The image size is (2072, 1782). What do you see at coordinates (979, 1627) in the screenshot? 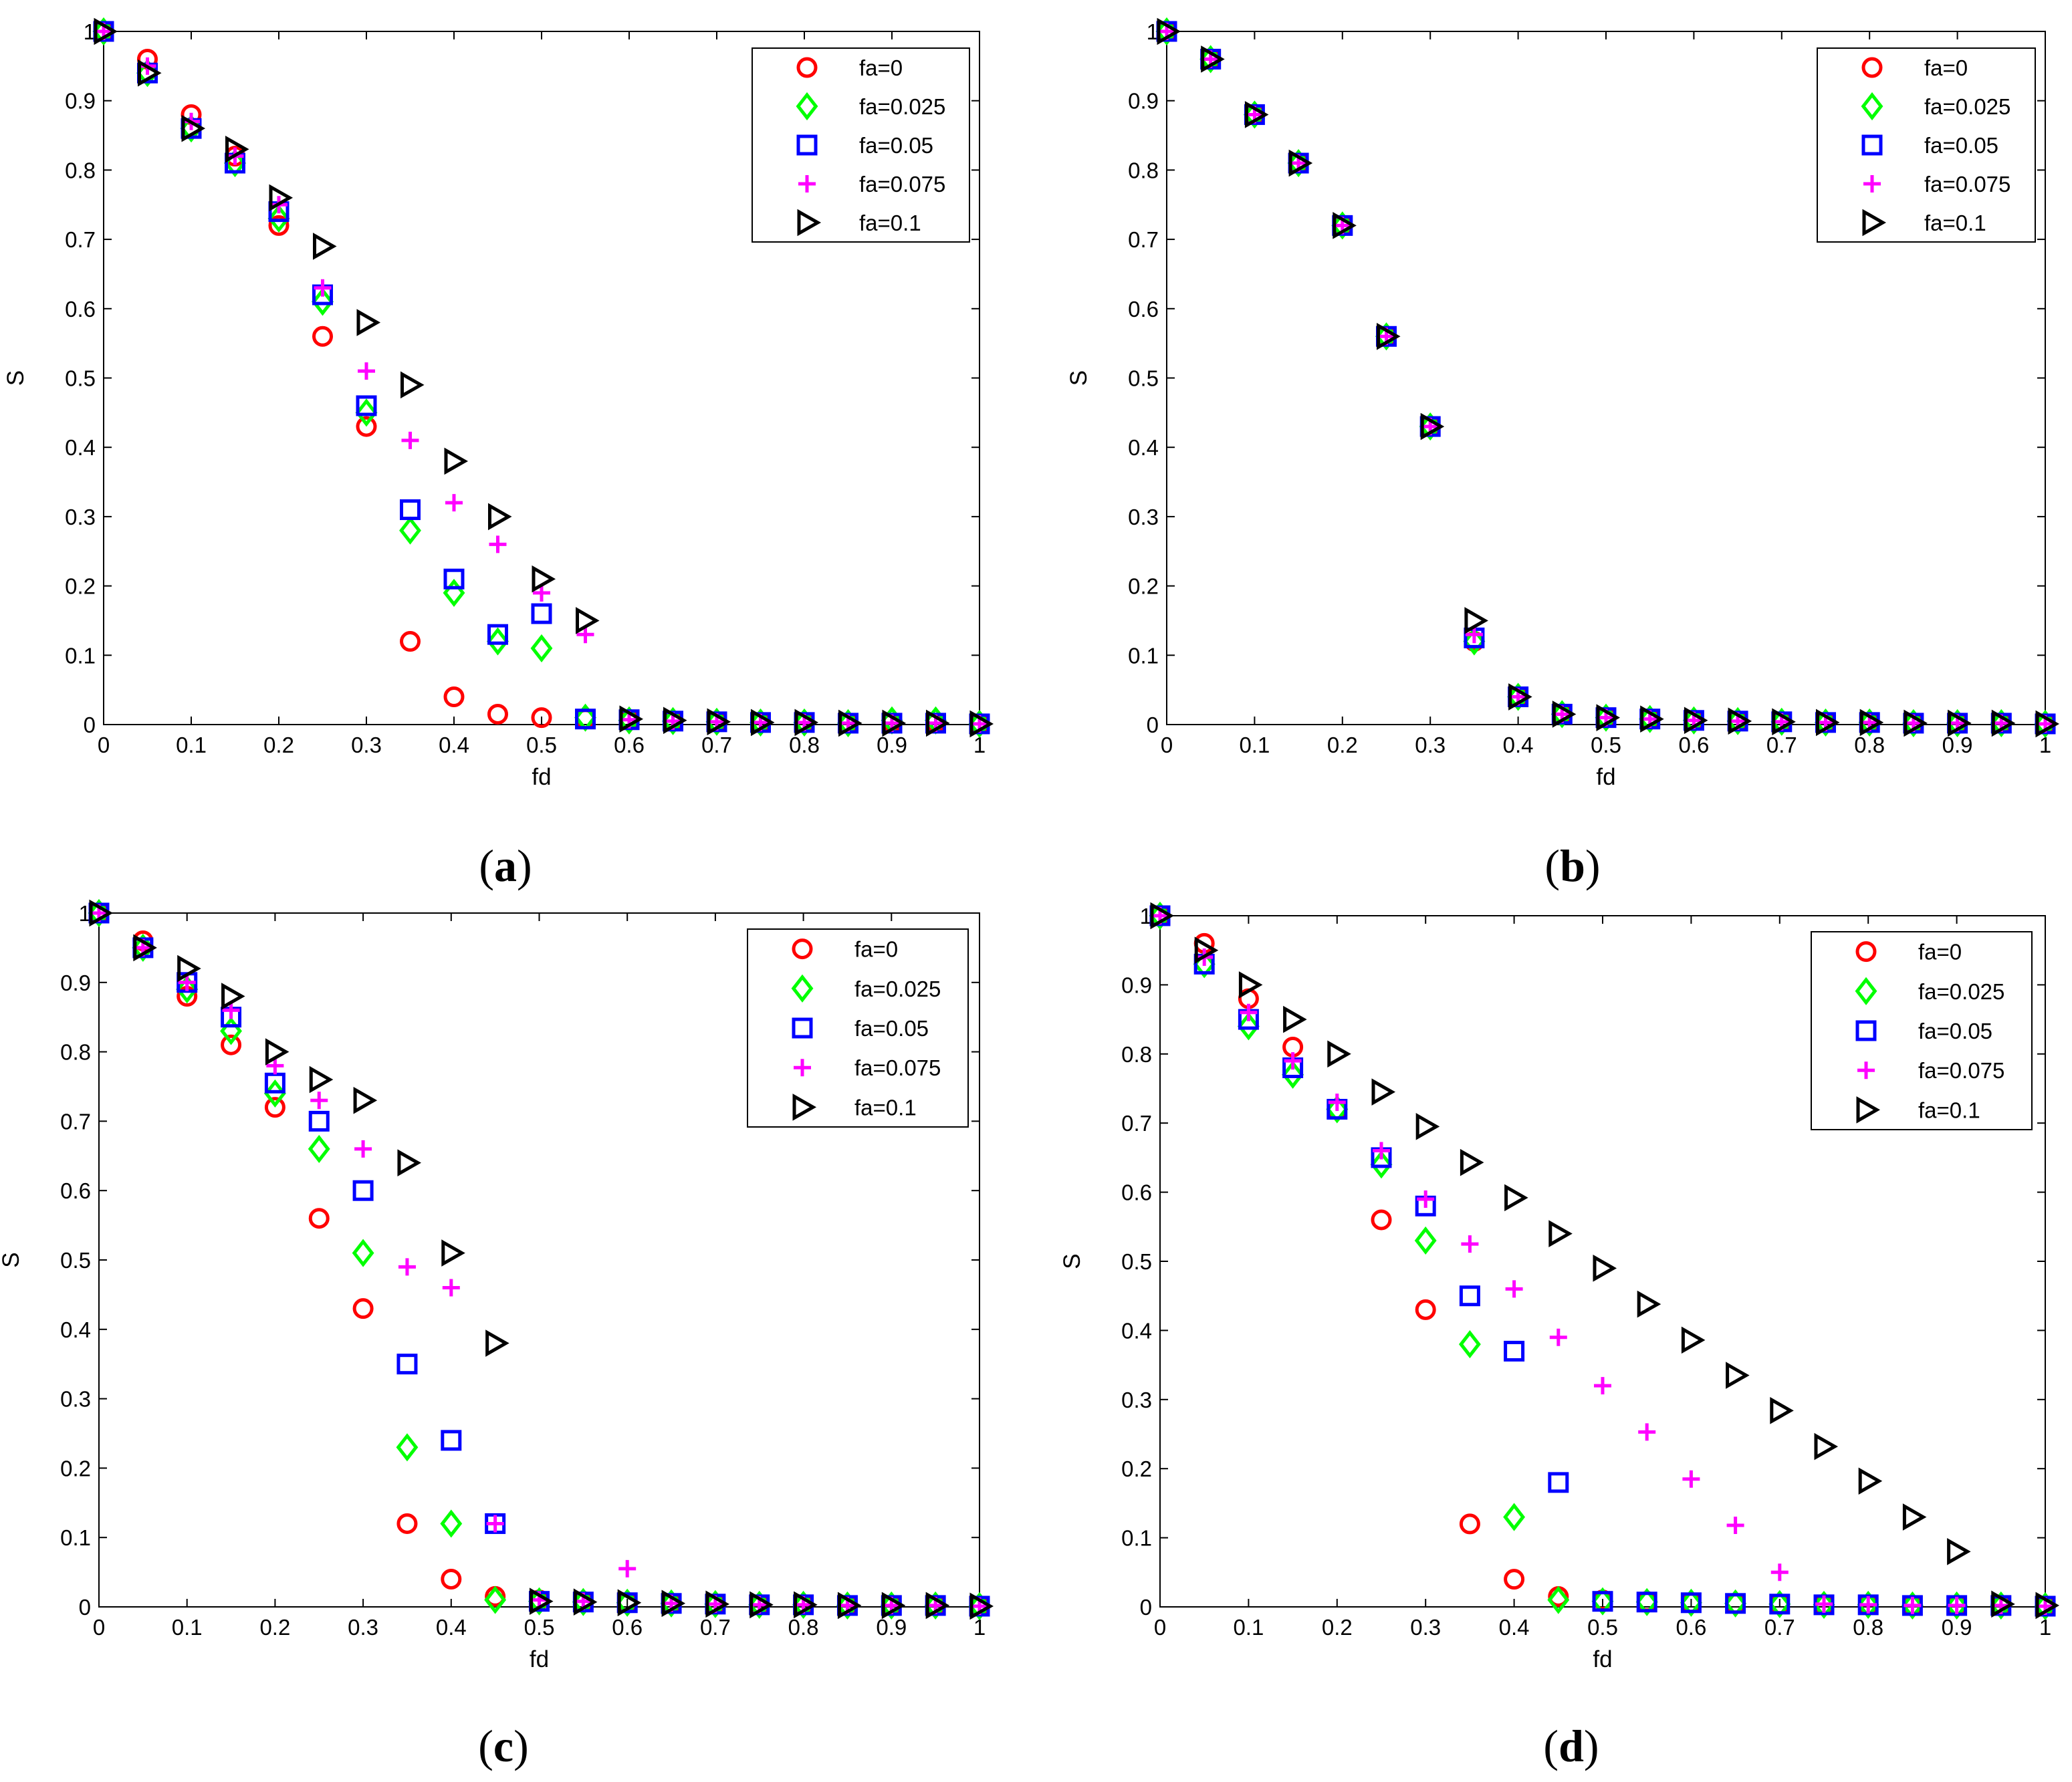
I see `x-tick-label: 1` at bounding box center [979, 1627].